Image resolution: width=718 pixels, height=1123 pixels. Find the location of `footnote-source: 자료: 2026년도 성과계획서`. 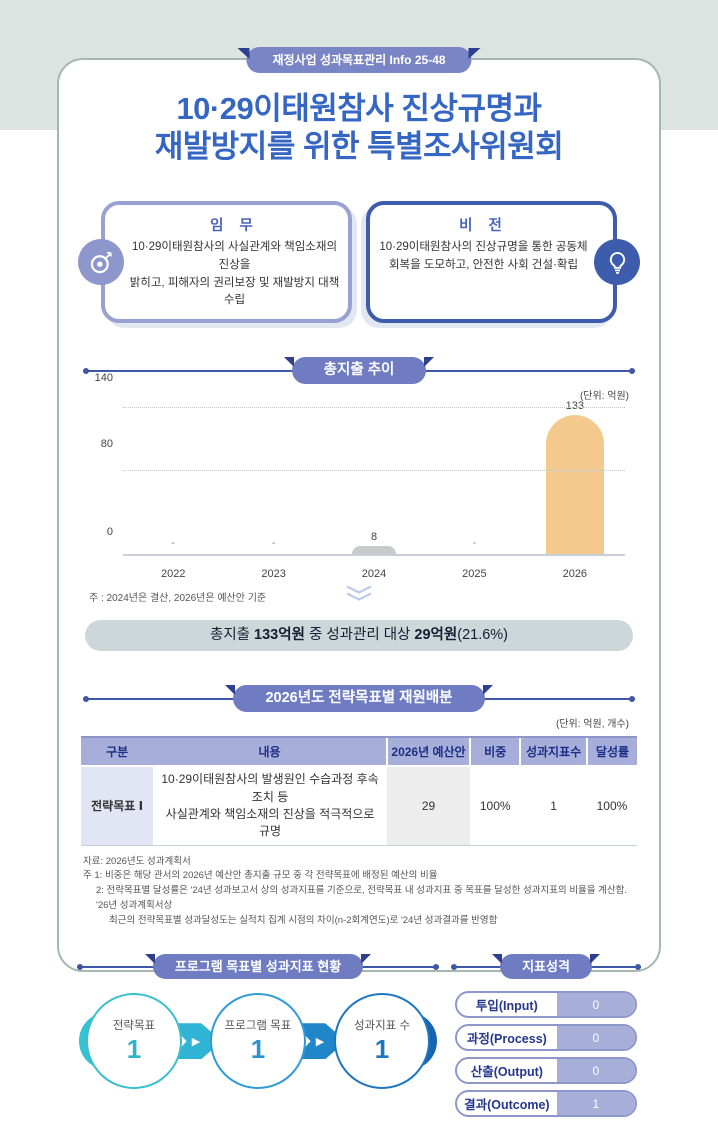

footnote-source: 자료: 2026년도 성과계획서 is located at coordinates (137, 861).